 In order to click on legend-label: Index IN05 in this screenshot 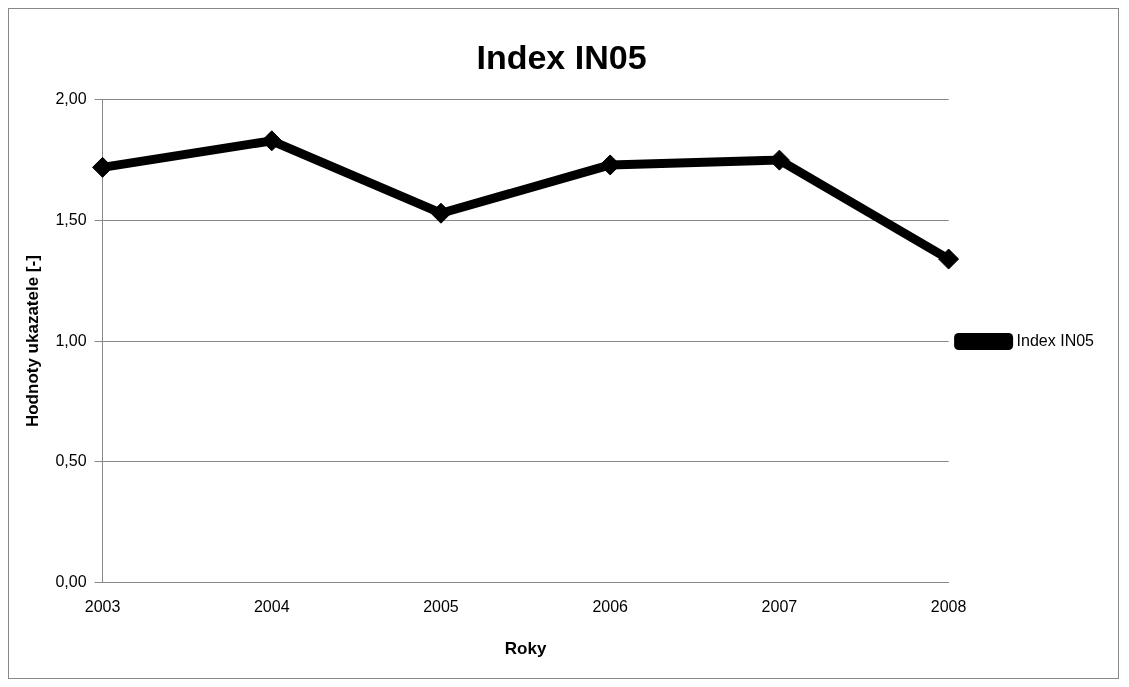, I will do `click(1055, 340)`.